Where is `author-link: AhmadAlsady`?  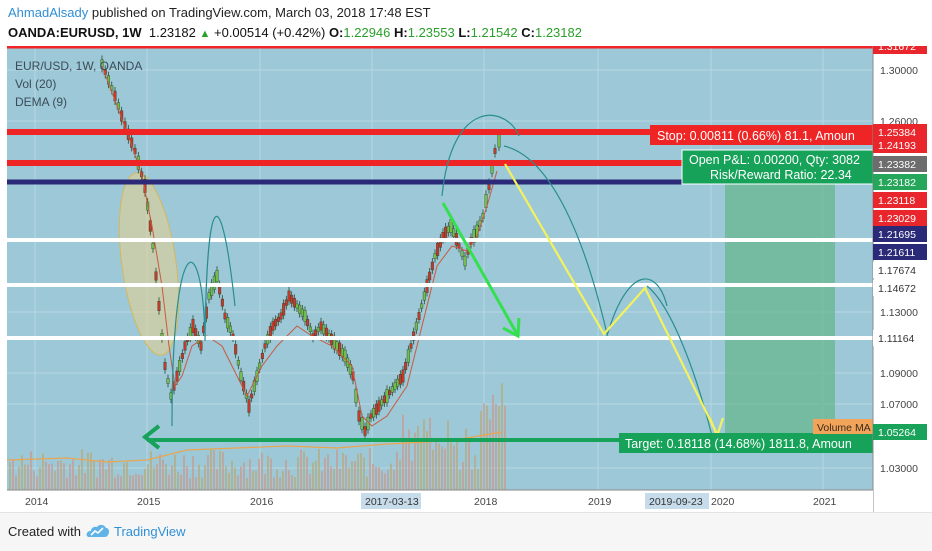 author-link: AhmadAlsady is located at coordinates (48, 12).